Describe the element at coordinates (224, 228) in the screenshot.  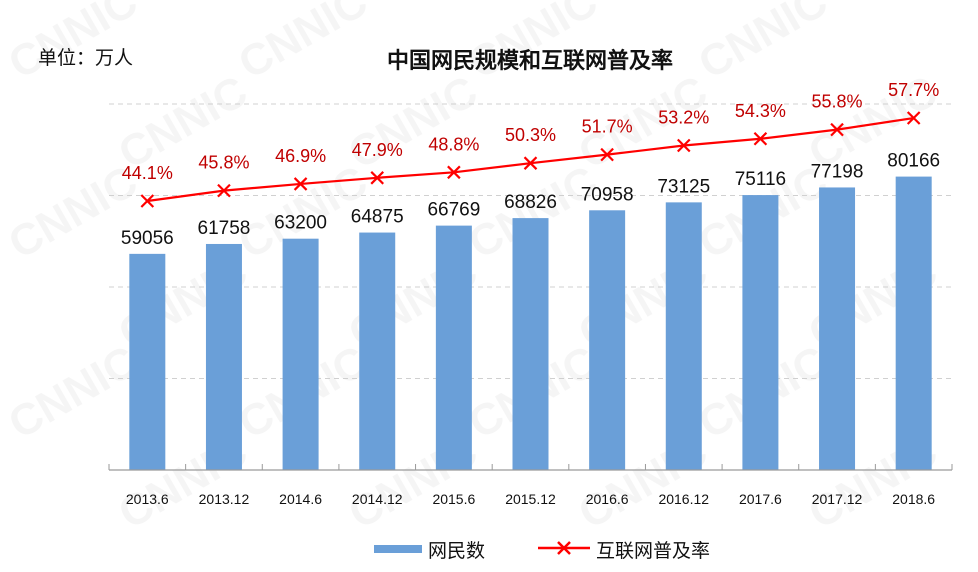
I see `bar-data-label: 61758` at that location.